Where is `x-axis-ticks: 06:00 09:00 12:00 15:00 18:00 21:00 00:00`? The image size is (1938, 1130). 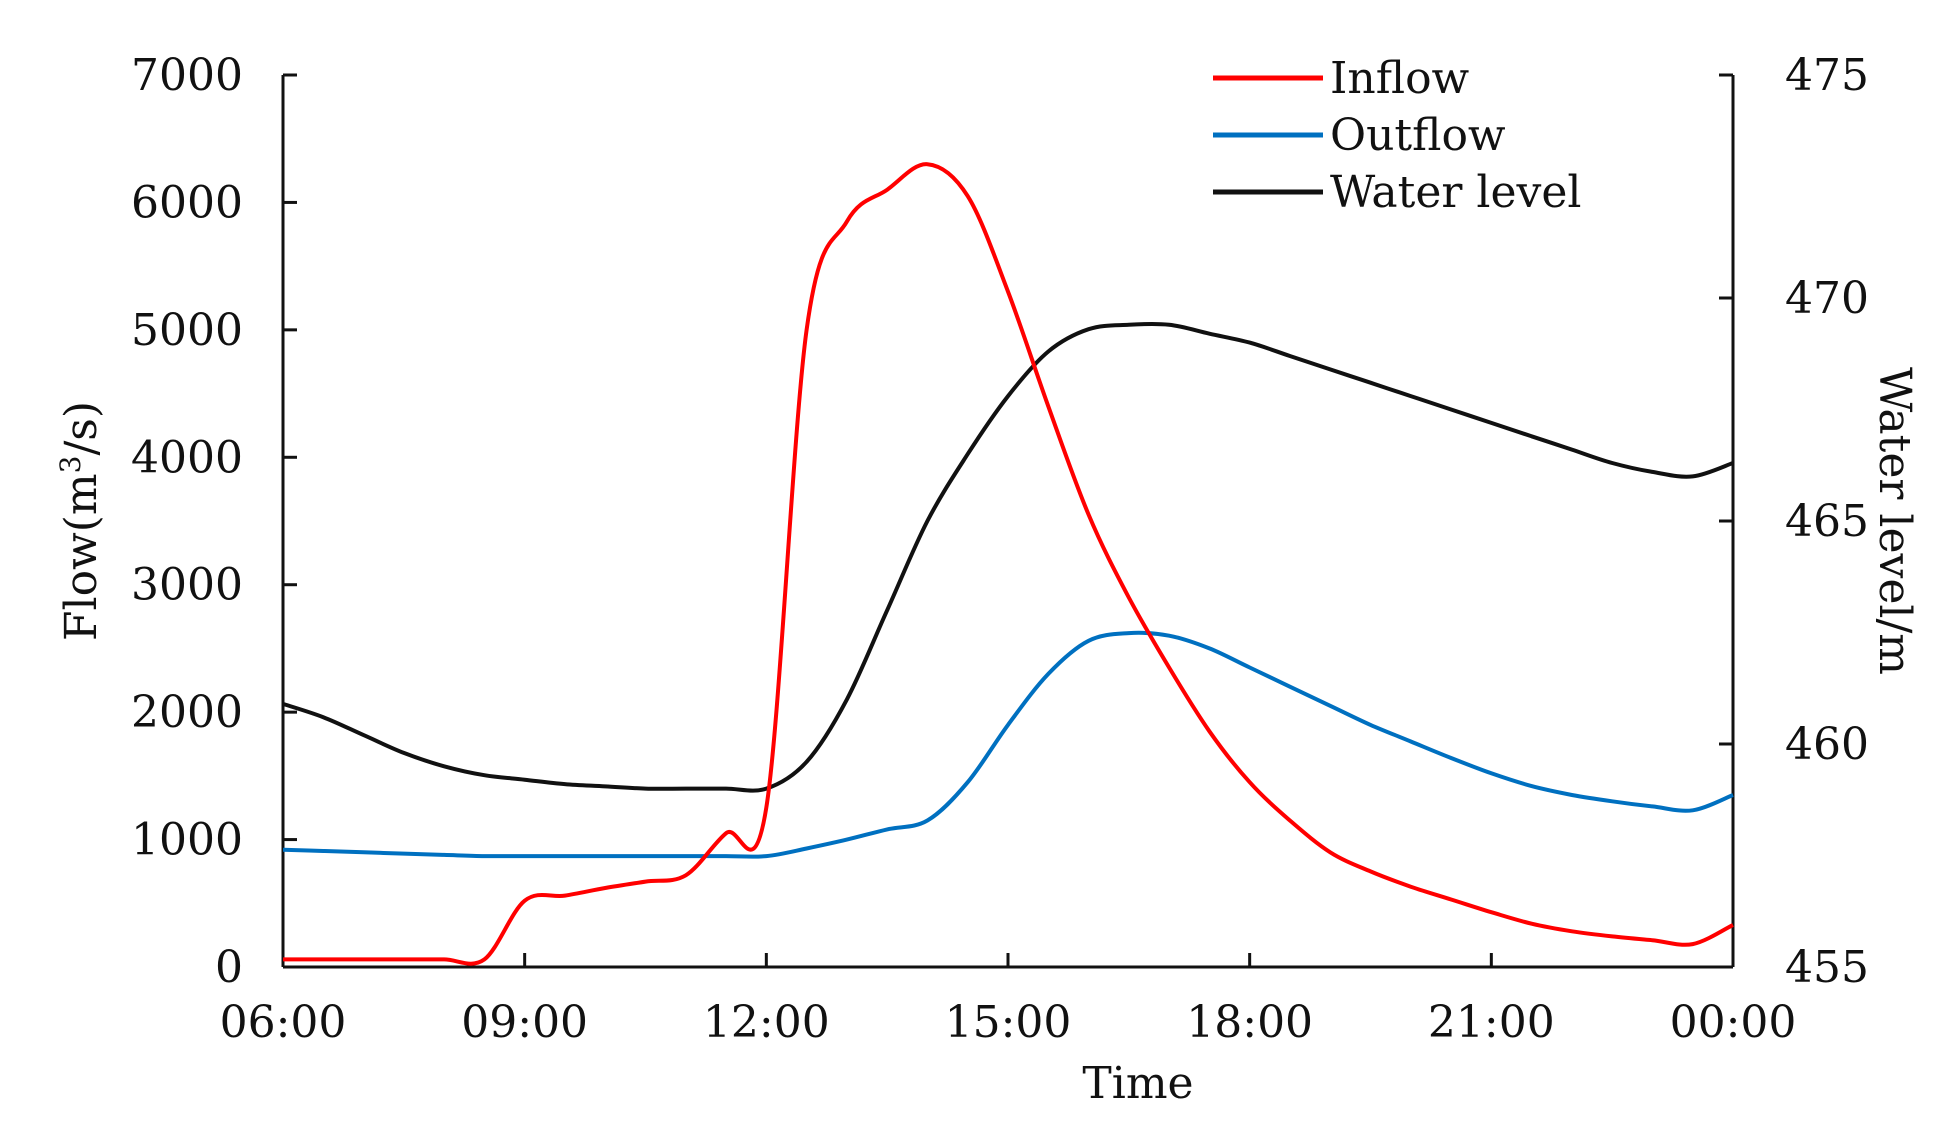
x-axis-ticks: 06:00 09:00 12:00 15:00 18:00 21:00 00:00 is located at coordinates (1008, 1000).